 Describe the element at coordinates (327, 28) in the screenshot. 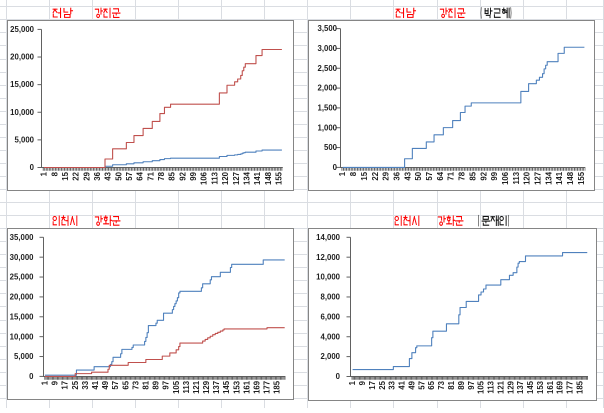

I see `svg-text: 3,500` at that location.